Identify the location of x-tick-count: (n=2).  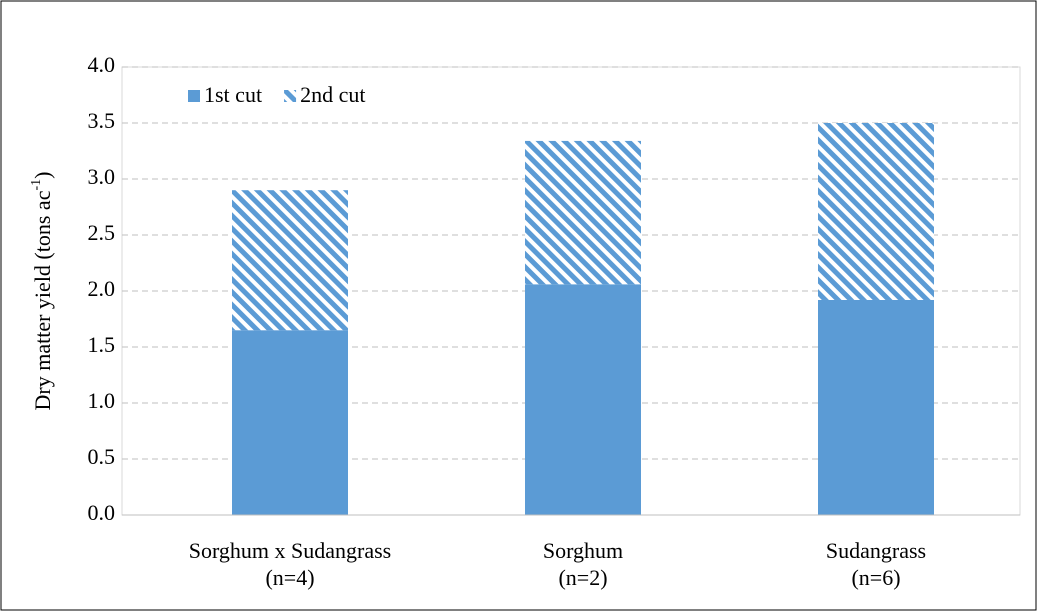
(582, 577).